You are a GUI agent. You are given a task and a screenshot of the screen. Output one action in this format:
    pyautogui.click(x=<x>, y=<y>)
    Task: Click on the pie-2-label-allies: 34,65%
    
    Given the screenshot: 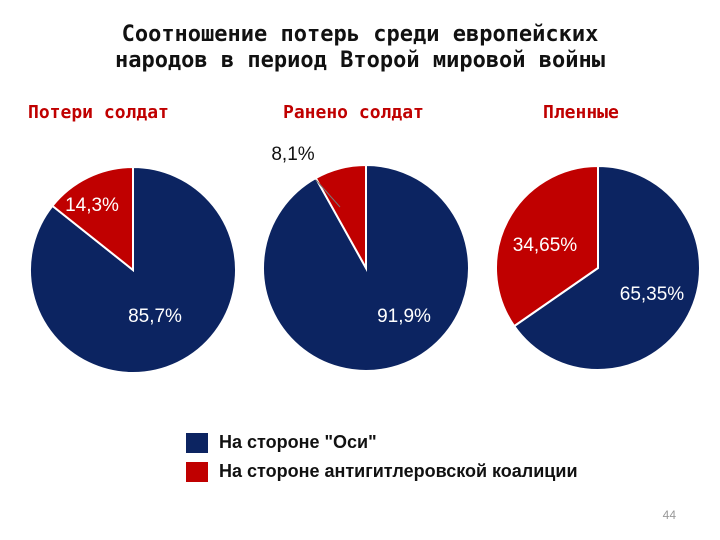 What is the action you would take?
    pyautogui.click(x=545, y=245)
    